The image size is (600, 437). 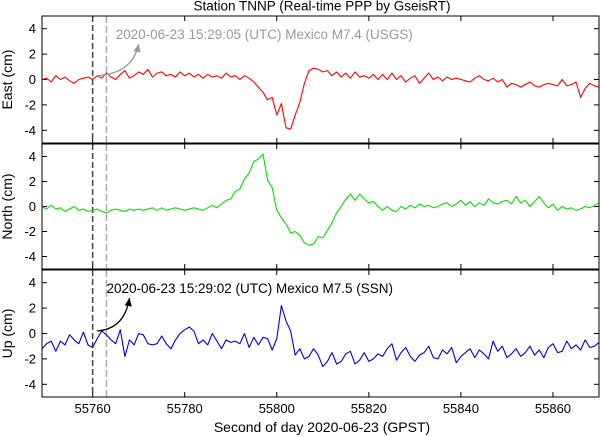 I want to click on y-tick-label-east: 2, so click(x=32, y=54).